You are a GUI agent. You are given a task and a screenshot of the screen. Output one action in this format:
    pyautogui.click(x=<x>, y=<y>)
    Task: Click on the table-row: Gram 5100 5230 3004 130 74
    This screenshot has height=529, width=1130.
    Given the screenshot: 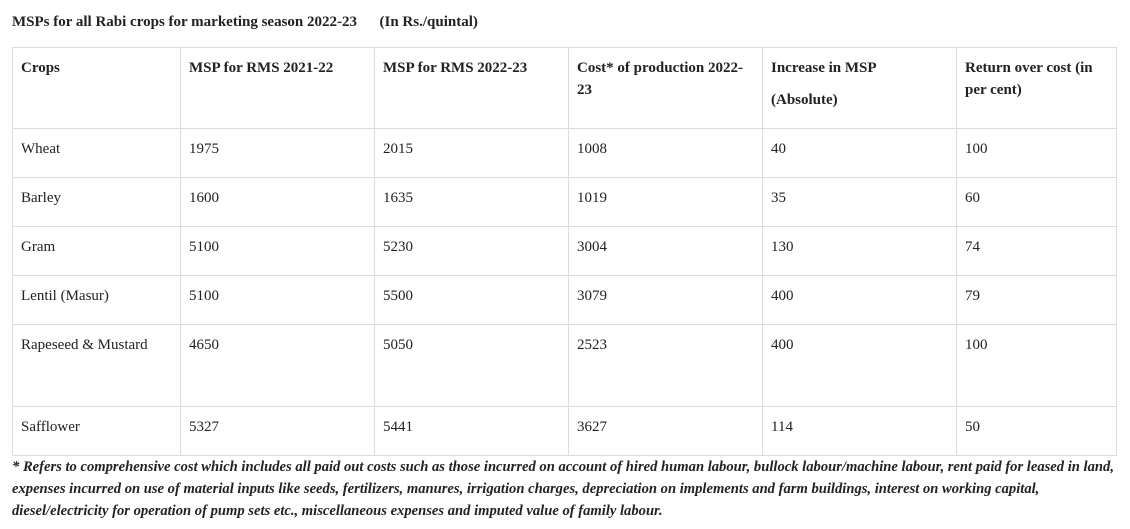 What is the action you would take?
    pyautogui.click(x=564, y=251)
    